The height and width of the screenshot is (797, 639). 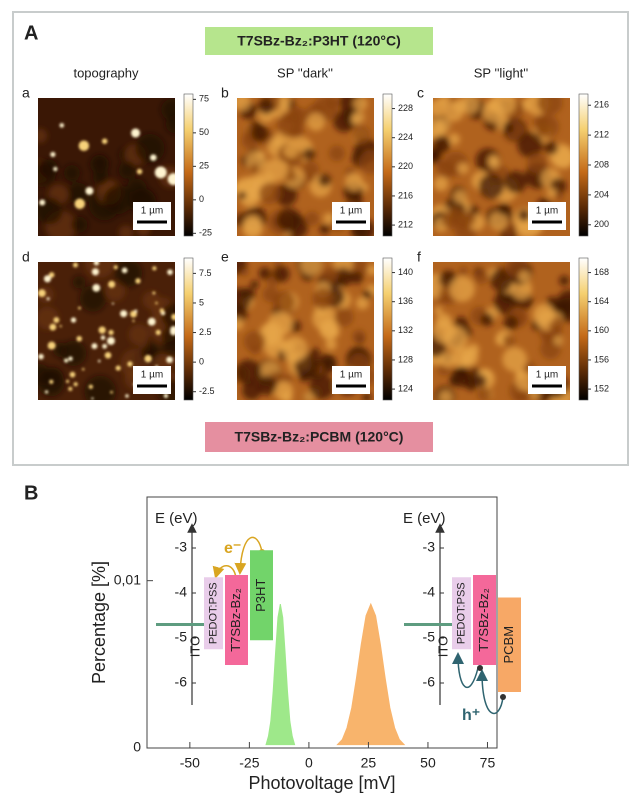 What do you see at coordinates (137, 747) in the screenshot?
I see `y-tick-label: 0` at bounding box center [137, 747].